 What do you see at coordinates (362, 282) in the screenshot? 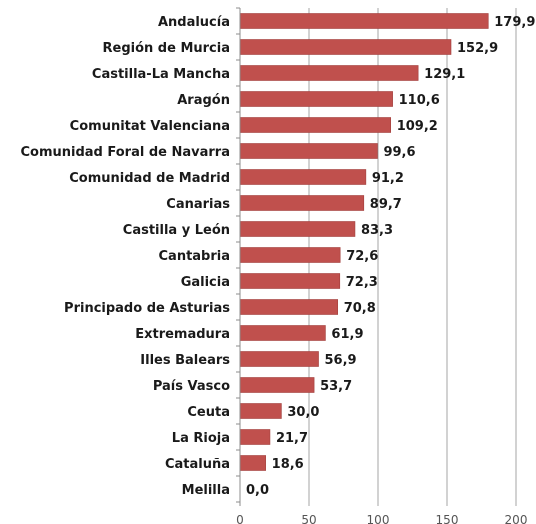
I see `value-label: 72,3` at bounding box center [362, 282].